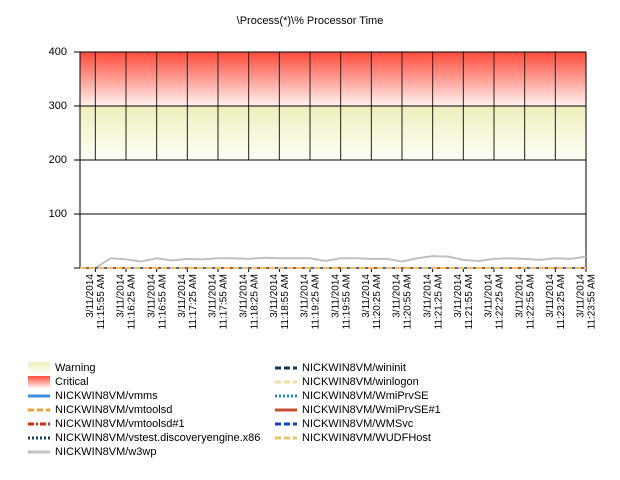 The image size is (620, 480). Describe the element at coordinates (377, 301) in the screenshot. I see `x-tick-label: 11:20:25 AM` at that location.